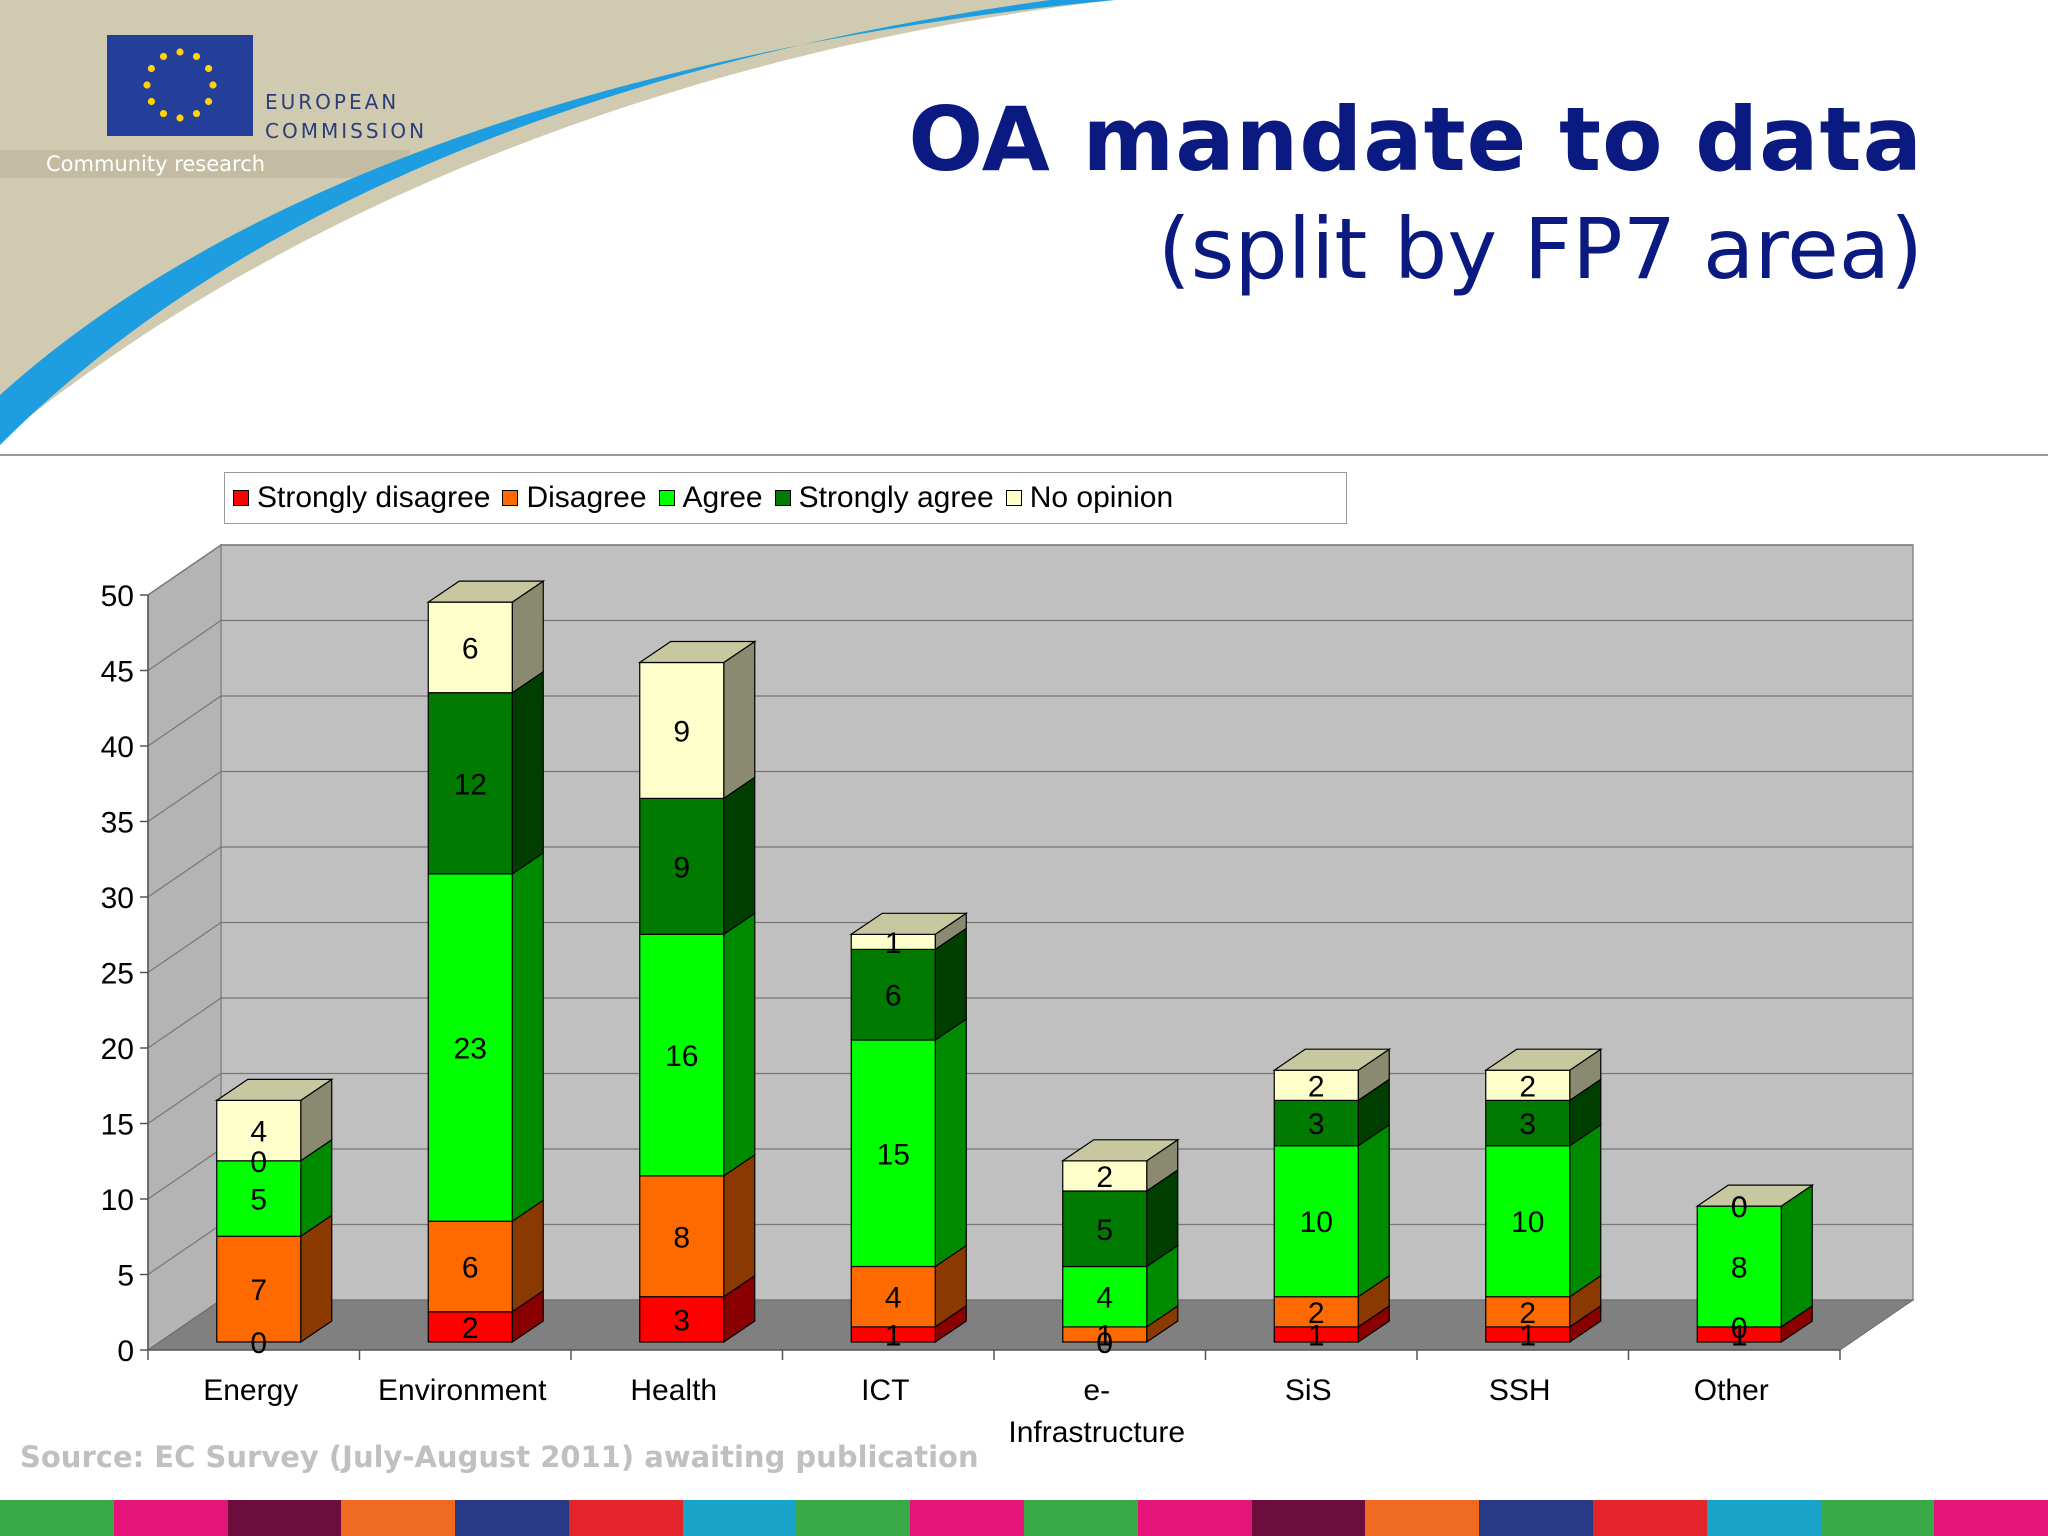 This screenshot has height=1536, width=2048. I want to click on legend-label: Disagree, so click(586, 497).